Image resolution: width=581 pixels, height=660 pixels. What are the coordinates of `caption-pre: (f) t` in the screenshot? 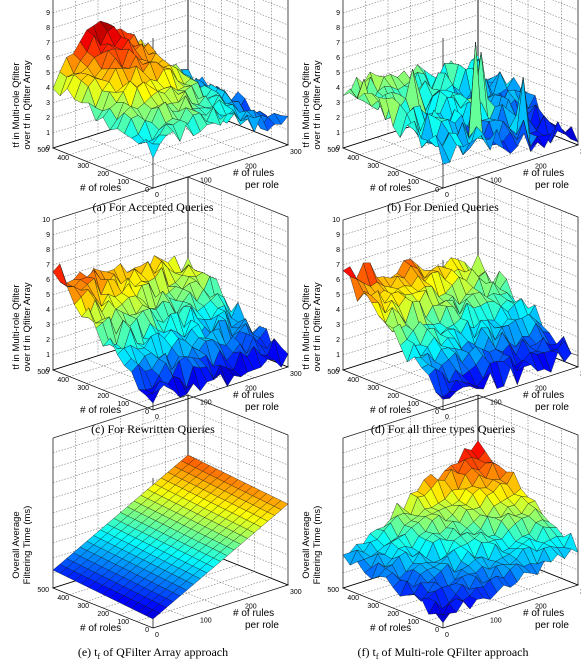 It's located at (367, 652).